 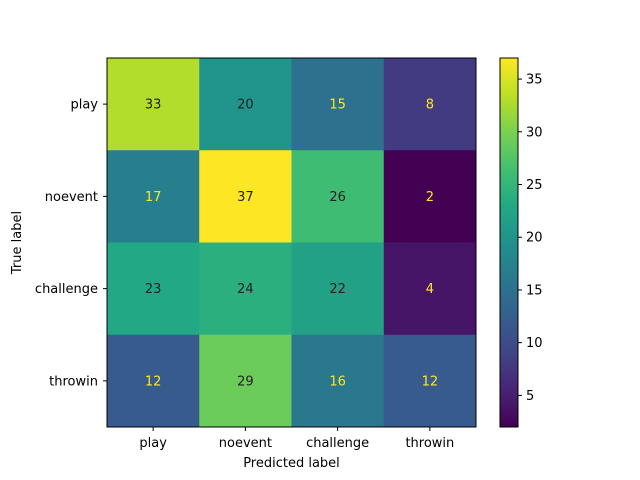 I want to click on cell-play-throwin, so click(x=430, y=104).